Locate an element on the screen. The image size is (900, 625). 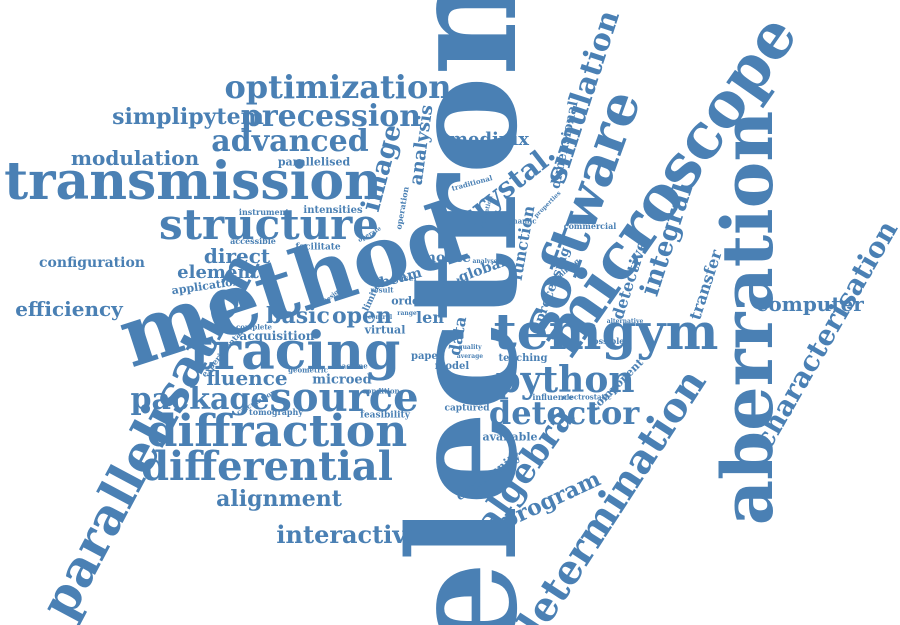
word-average: average is located at coordinates (470, 356).